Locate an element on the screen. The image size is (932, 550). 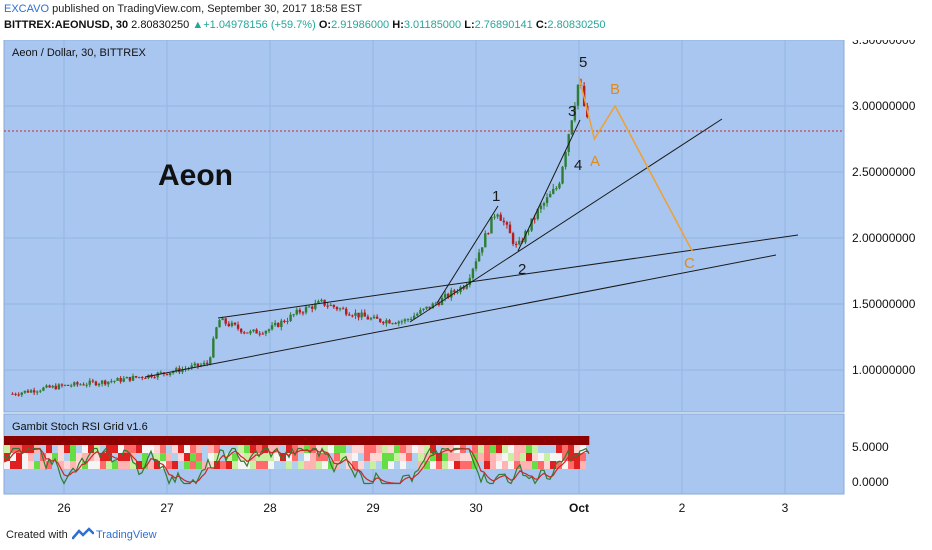
up-arrow-icon: ▲ is located at coordinates (198, 25).